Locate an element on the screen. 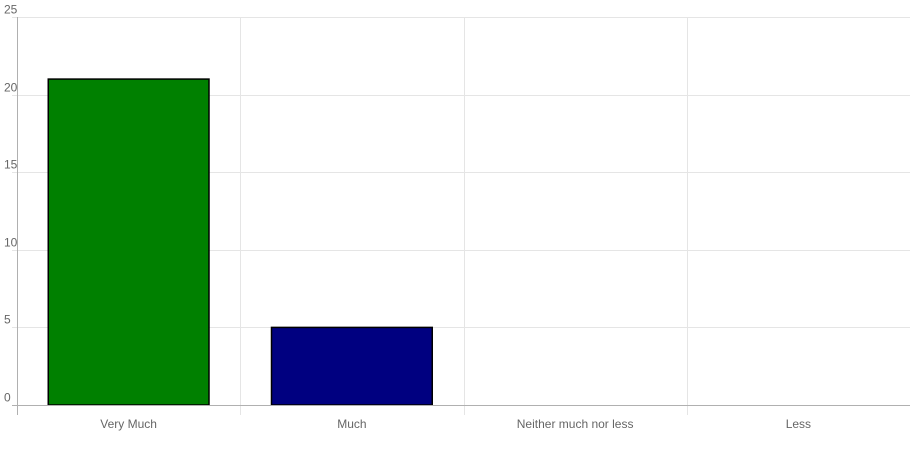 Image resolution: width=910 pixels, height=454 pixels. y-tick-label: 0 is located at coordinates (7, 398).